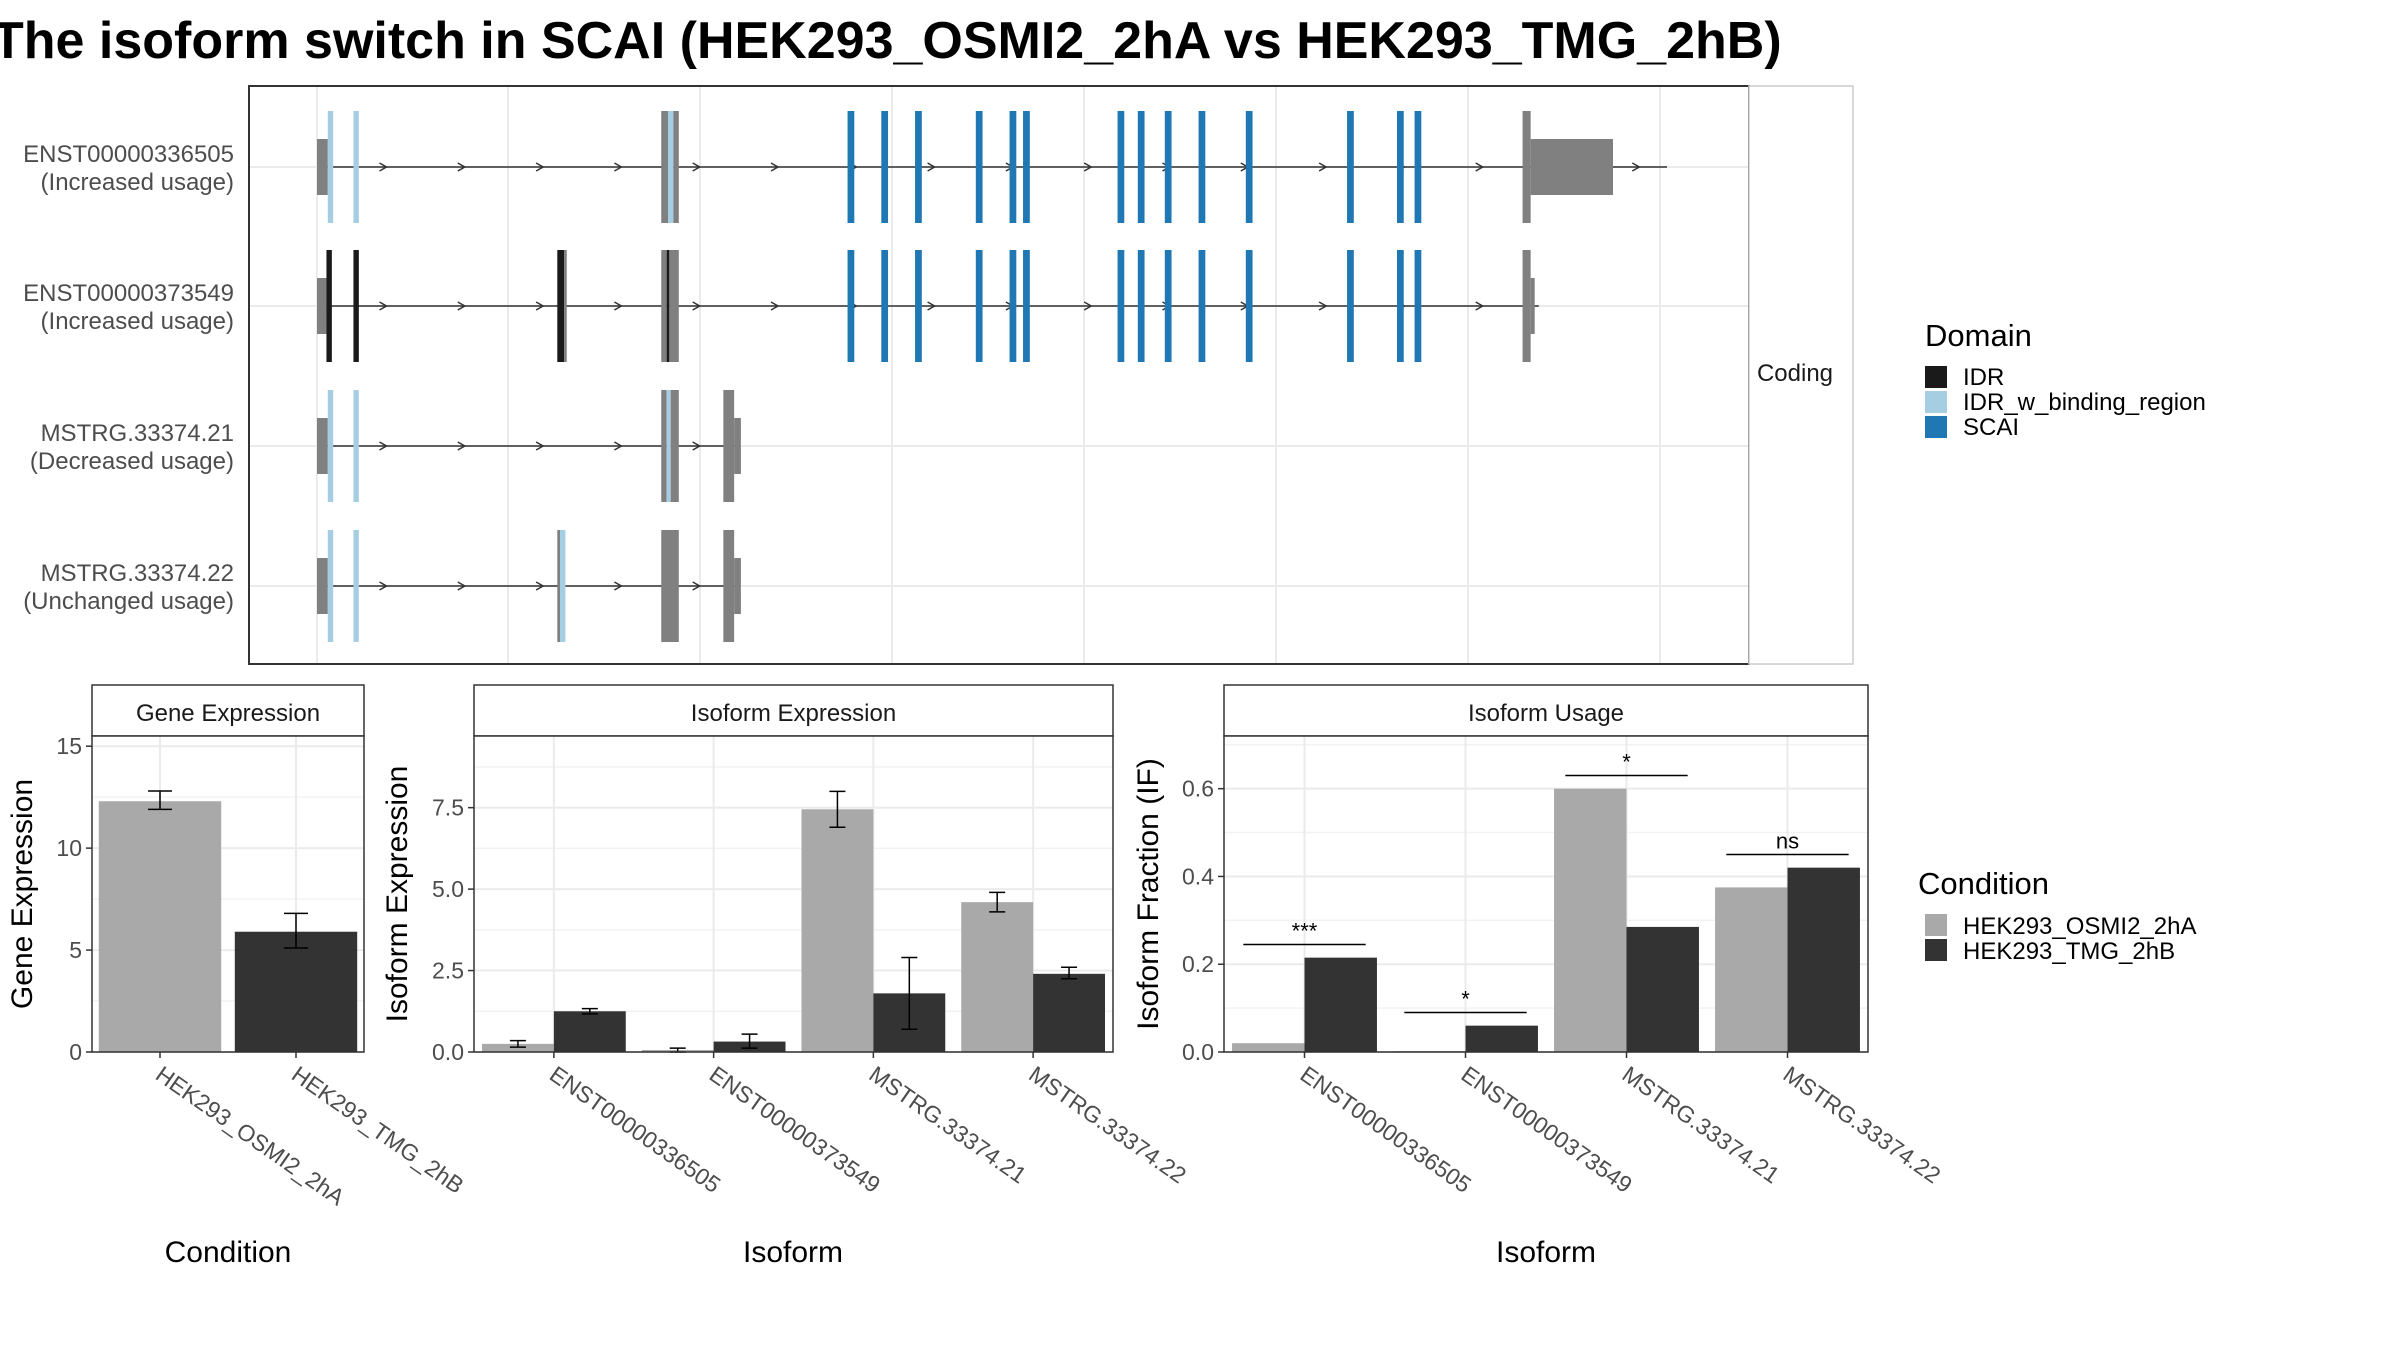 The height and width of the screenshot is (1350, 2400). Describe the element at coordinates (75, 950) in the screenshot. I see `y-tick-label: 5` at that location.